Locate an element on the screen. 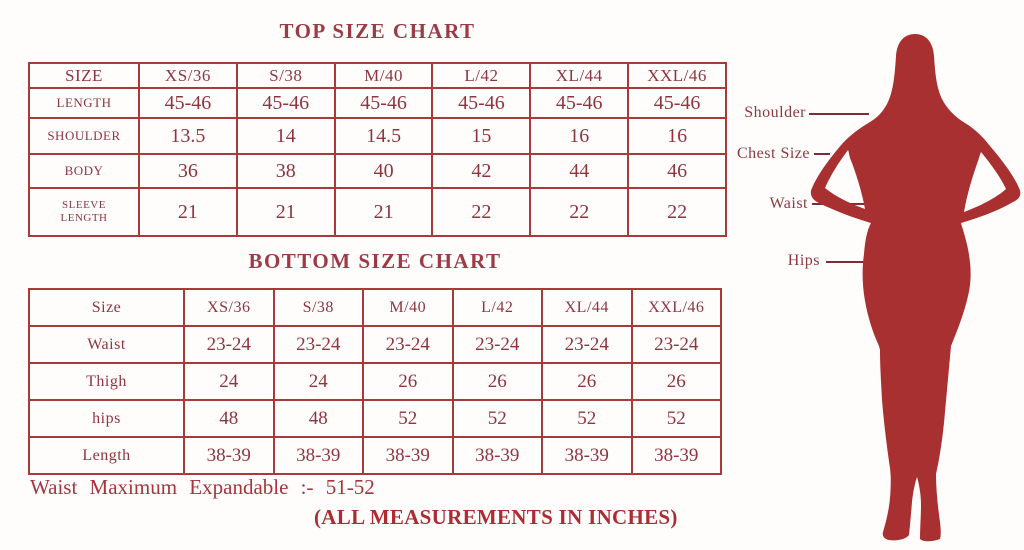  table-row: Thigh 24 24 26 26 26 26 is located at coordinates (375, 381).